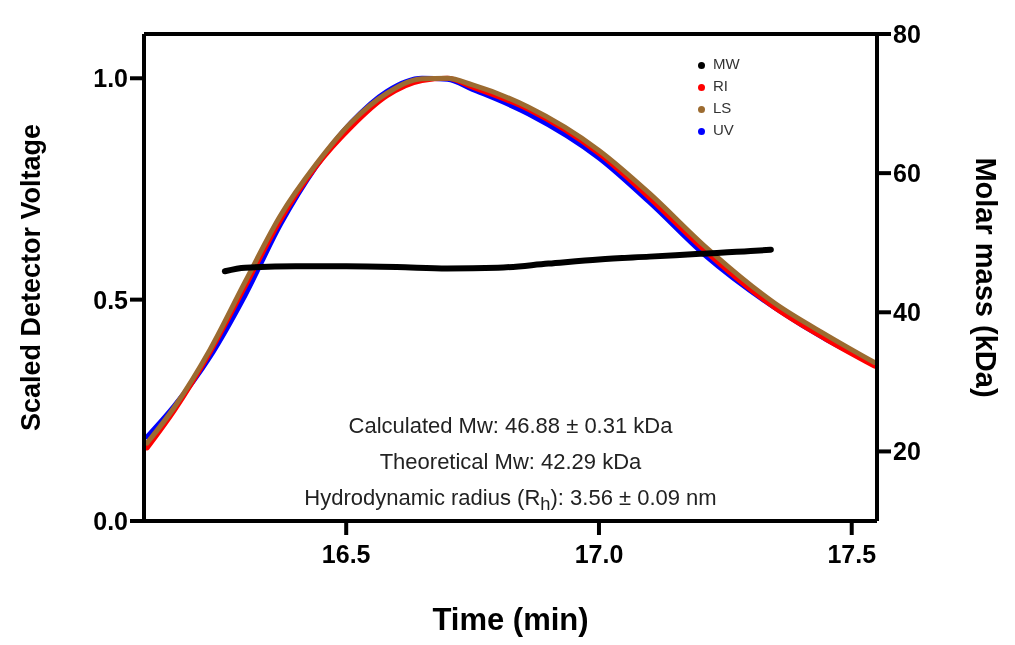 This screenshot has width=1015, height=645. Describe the element at coordinates (510, 500) in the screenshot. I see `annotation: Hydrodynamic radius (R$_{h}$): 3.56 ± 0.09 nm` at that location.